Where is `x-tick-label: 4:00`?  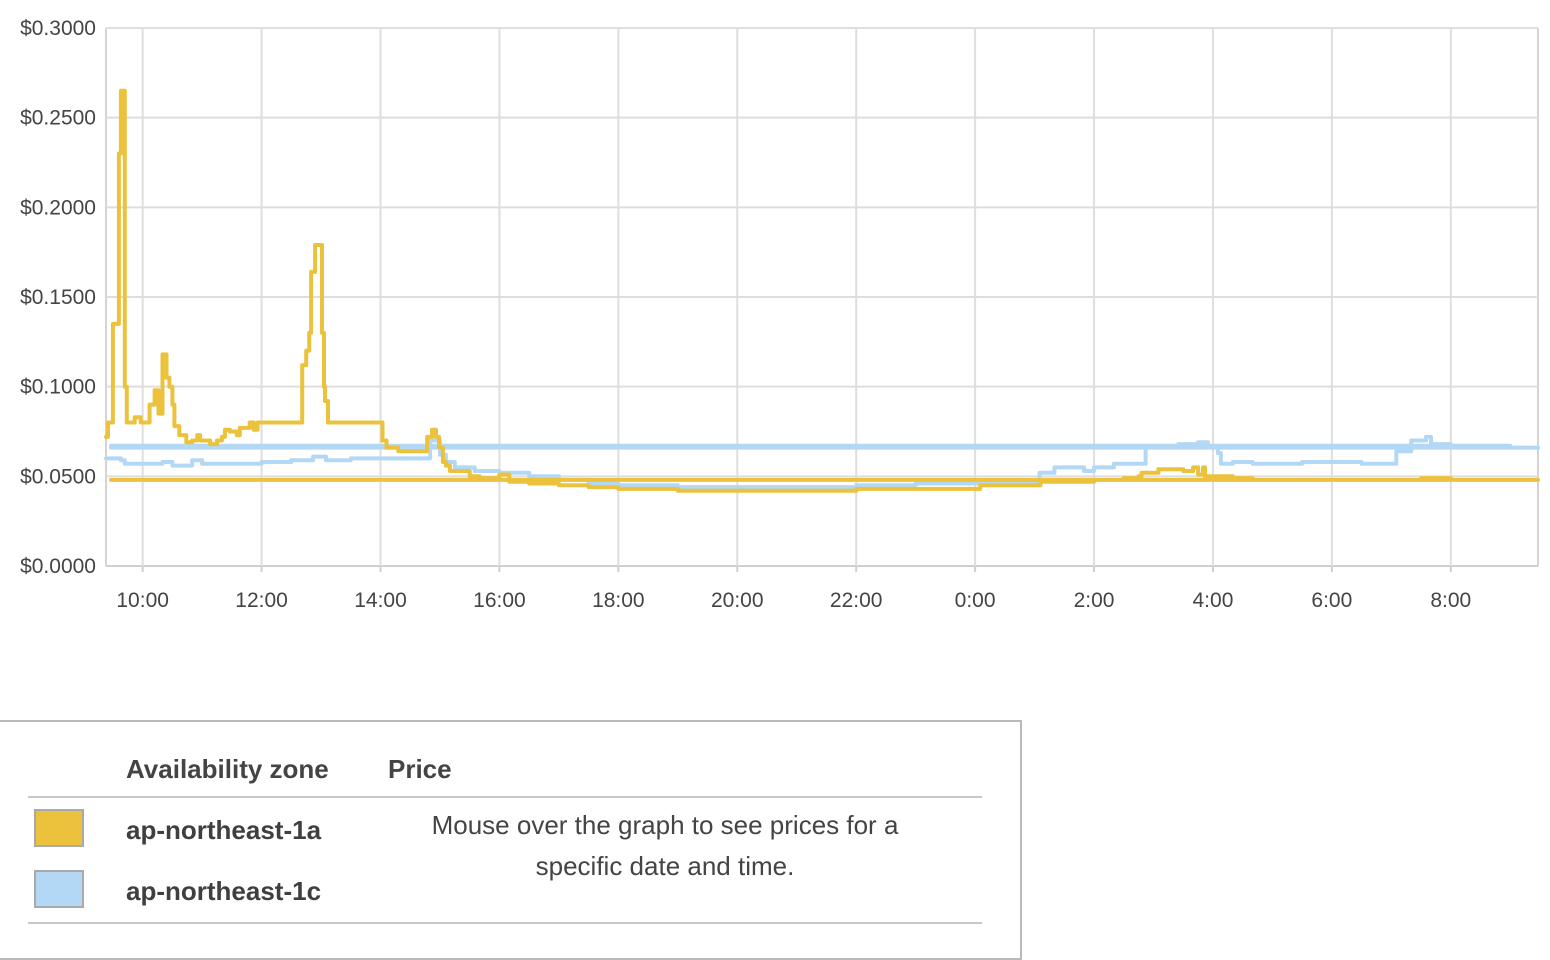
x-tick-label: 4:00 is located at coordinates (1213, 600).